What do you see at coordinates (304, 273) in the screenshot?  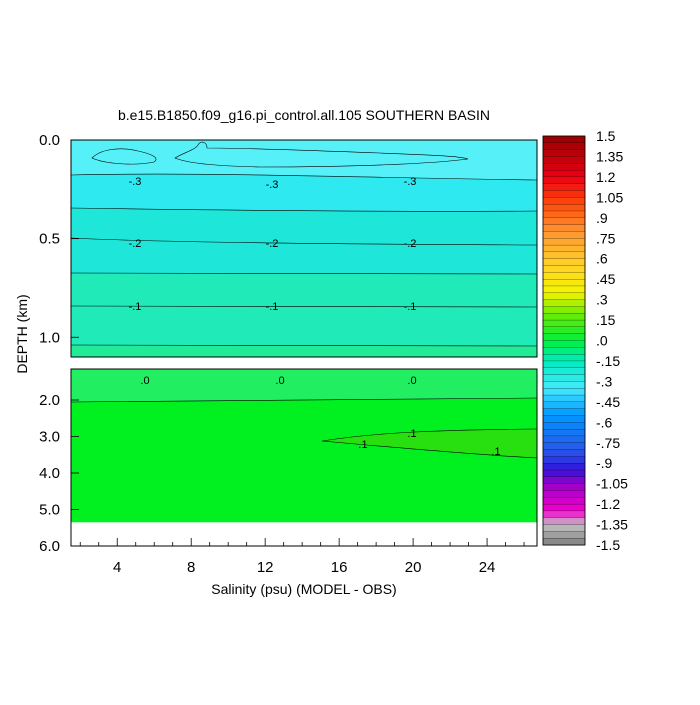 I see `contour-line-neg015` at bounding box center [304, 273].